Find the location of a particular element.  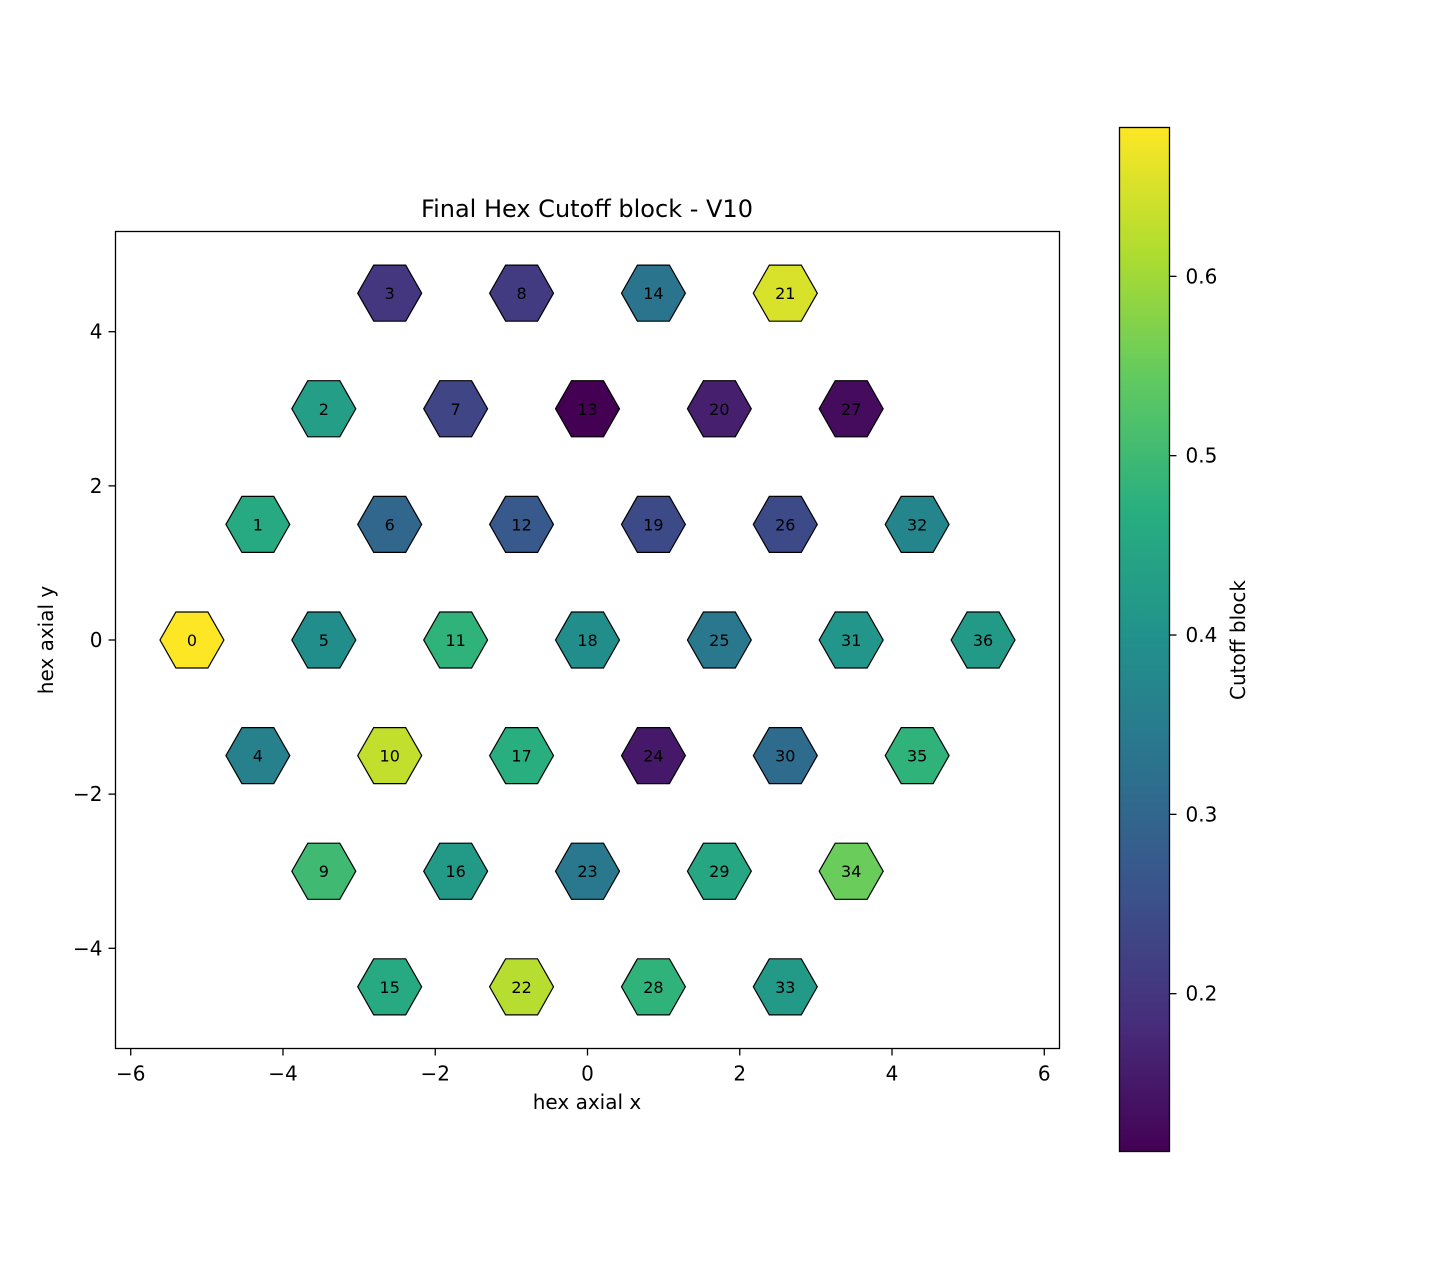

y-tick-label: 4 is located at coordinates (96, 332).